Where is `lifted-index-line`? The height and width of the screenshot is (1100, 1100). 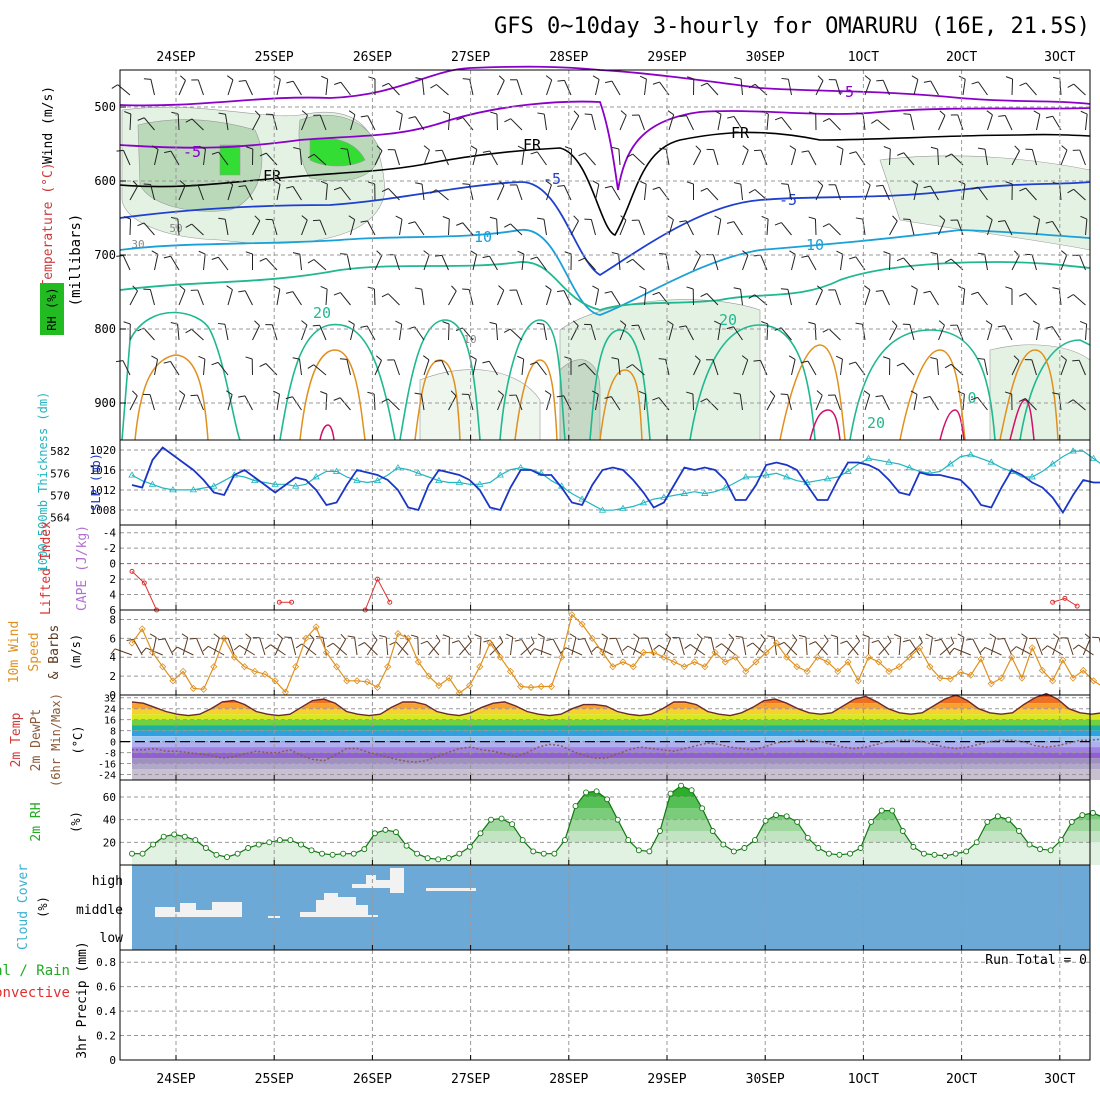 lifted-index-line is located at coordinates (1065, 602).